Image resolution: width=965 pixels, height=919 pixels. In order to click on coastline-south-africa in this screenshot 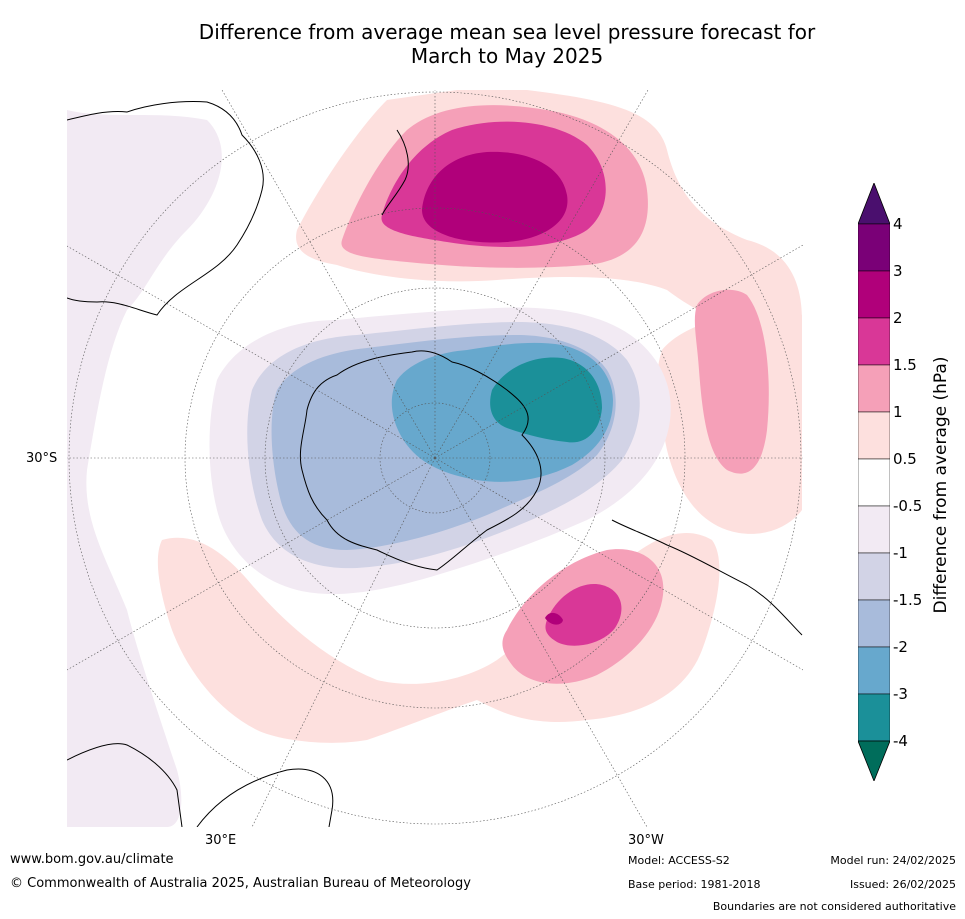, I will do `click(265, 797)`.